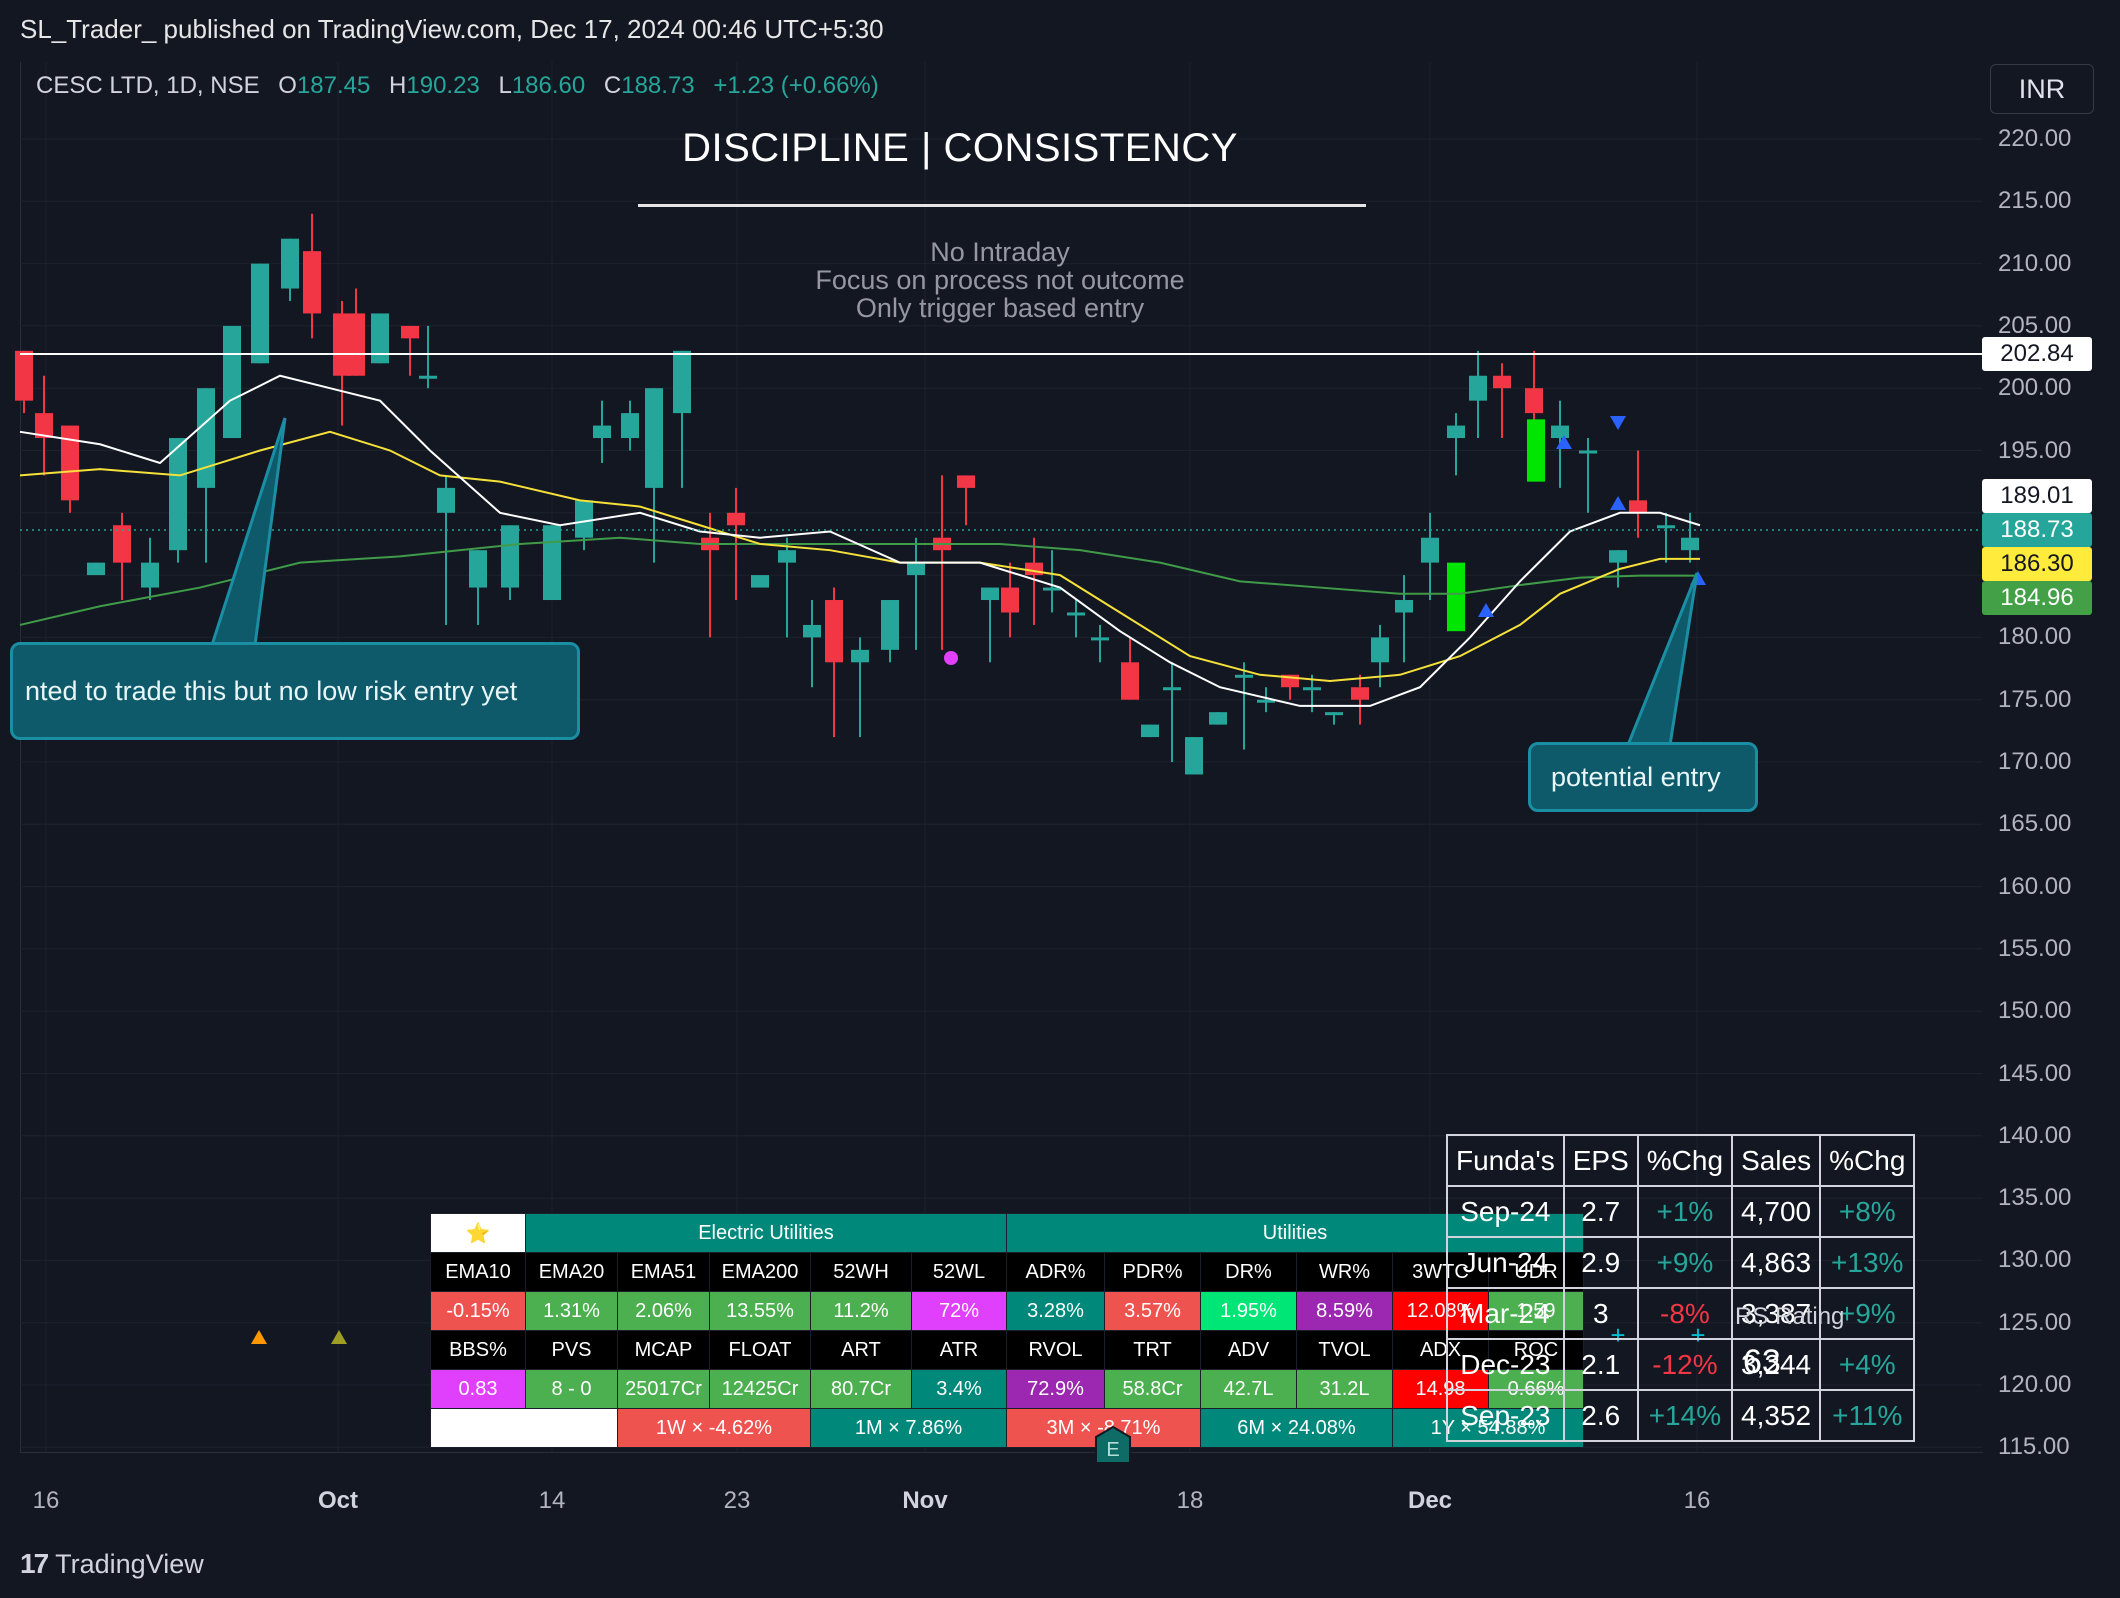  What do you see at coordinates (1681, 1364) in the screenshot?
I see `fundamentals-row: Dec-23 2.1 -12% 3,244 +4%` at bounding box center [1681, 1364].